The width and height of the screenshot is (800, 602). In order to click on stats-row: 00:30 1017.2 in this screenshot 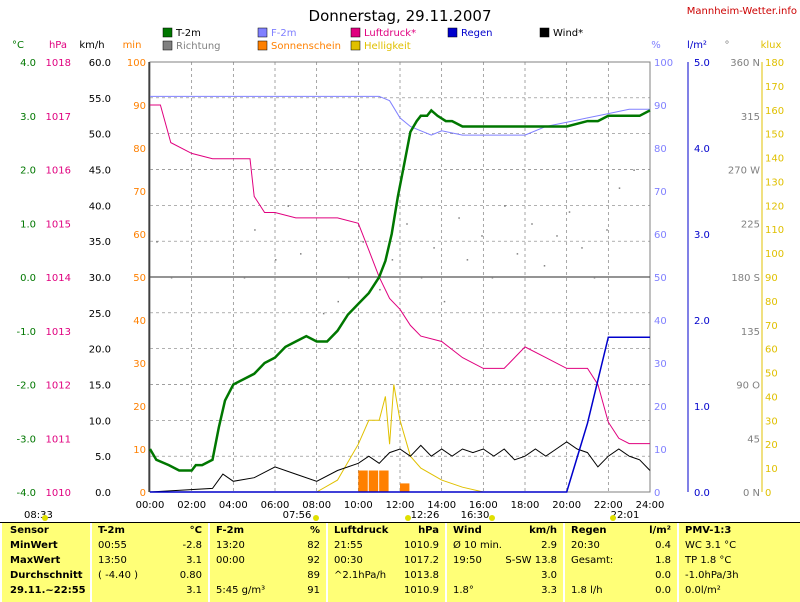, I will do `click(386, 562)`.